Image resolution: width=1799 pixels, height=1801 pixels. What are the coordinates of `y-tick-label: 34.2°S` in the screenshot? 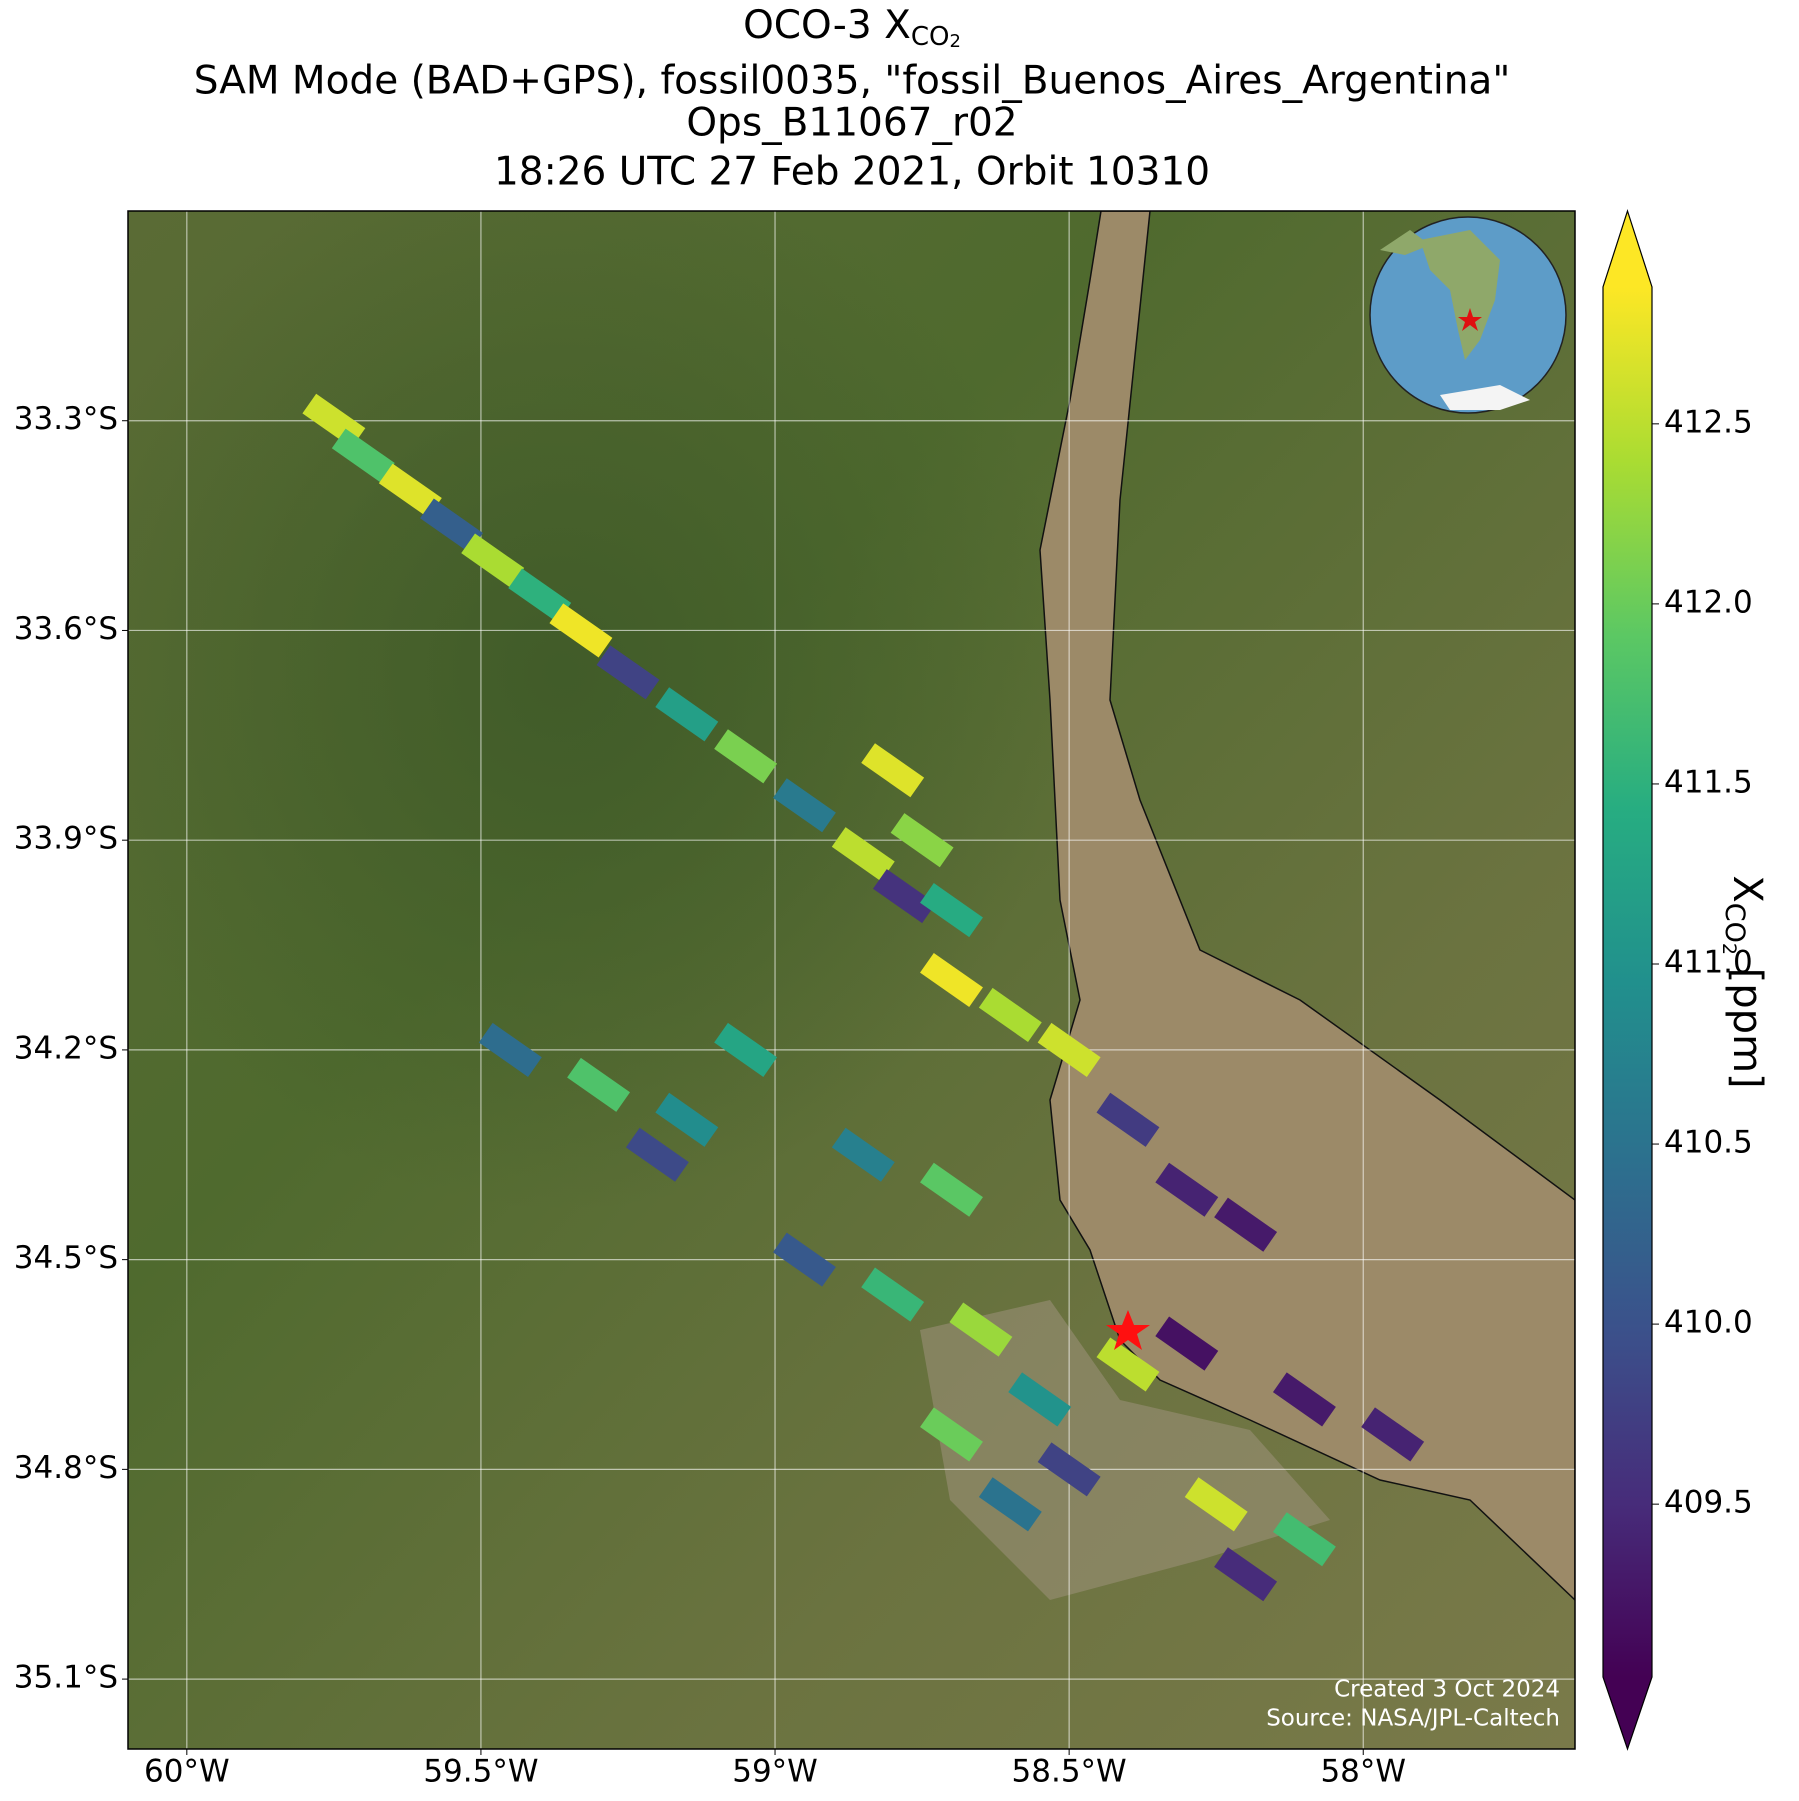 It's located at (66, 1048).